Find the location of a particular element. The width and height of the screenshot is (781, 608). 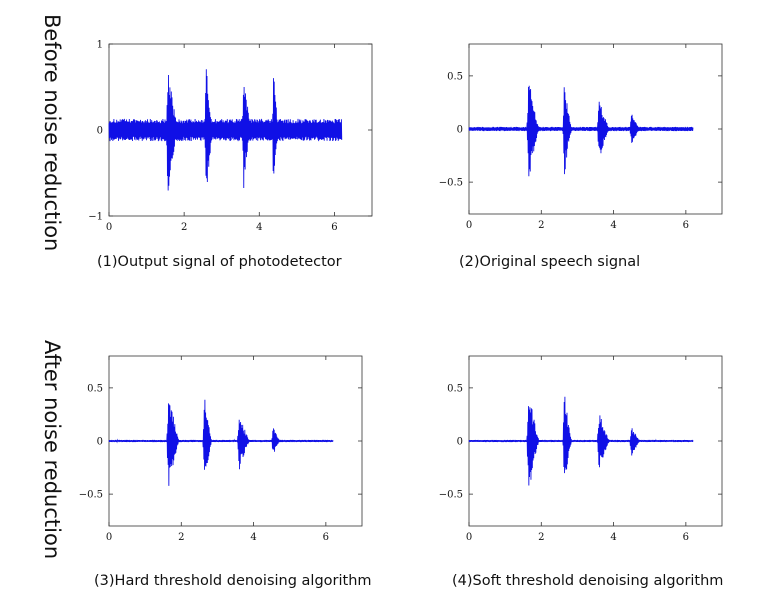

y-tick-label: 1 is located at coordinates (100, 45).